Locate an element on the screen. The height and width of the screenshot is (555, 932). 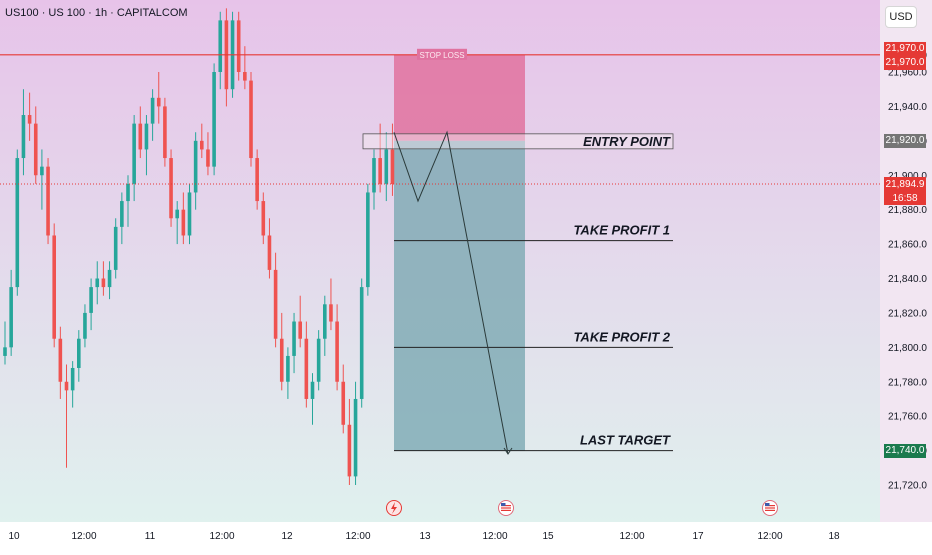
time-tick-label: 17 is located at coordinates (698, 536).